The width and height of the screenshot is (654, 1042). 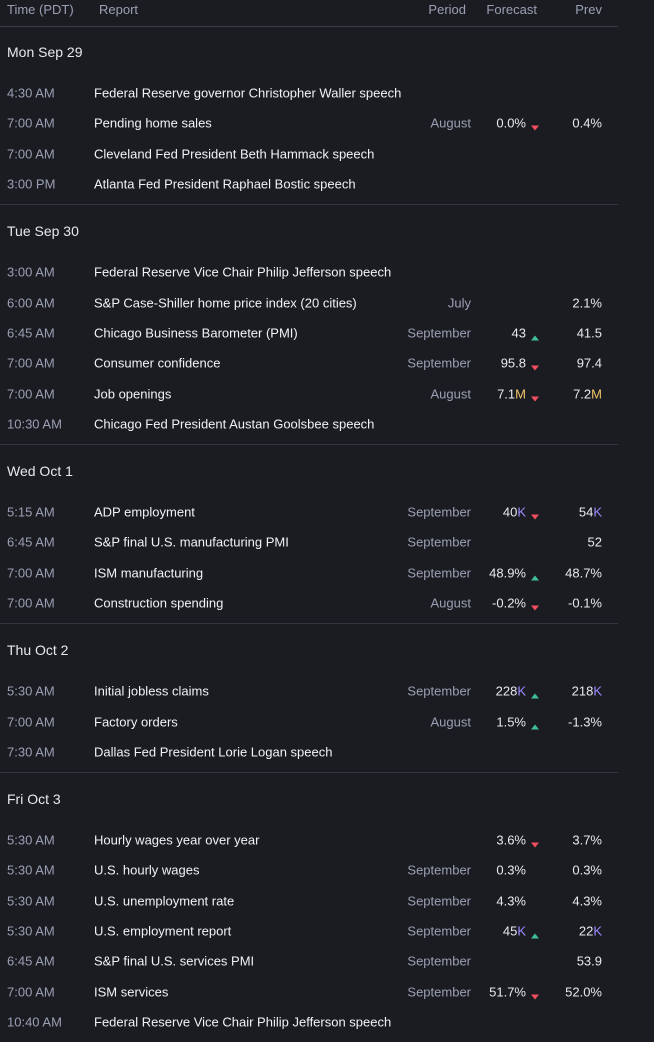 I want to click on previous-value: 48.7%, so click(x=583, y=572).